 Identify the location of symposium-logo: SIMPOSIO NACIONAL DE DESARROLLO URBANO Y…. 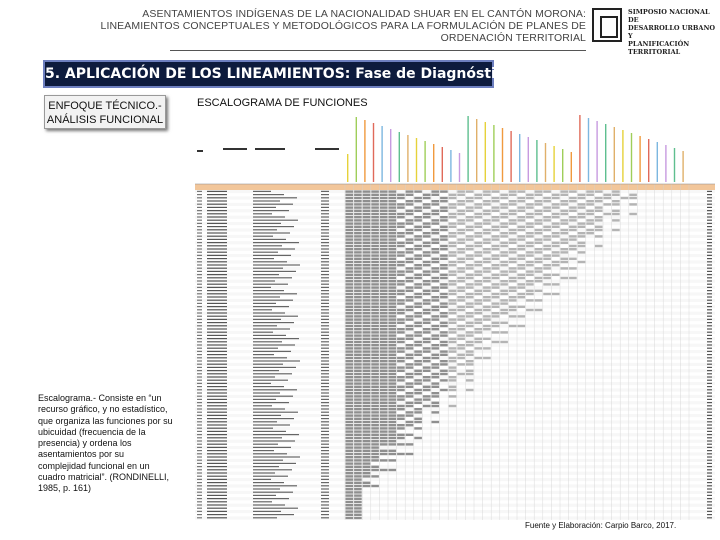
(653, 31).